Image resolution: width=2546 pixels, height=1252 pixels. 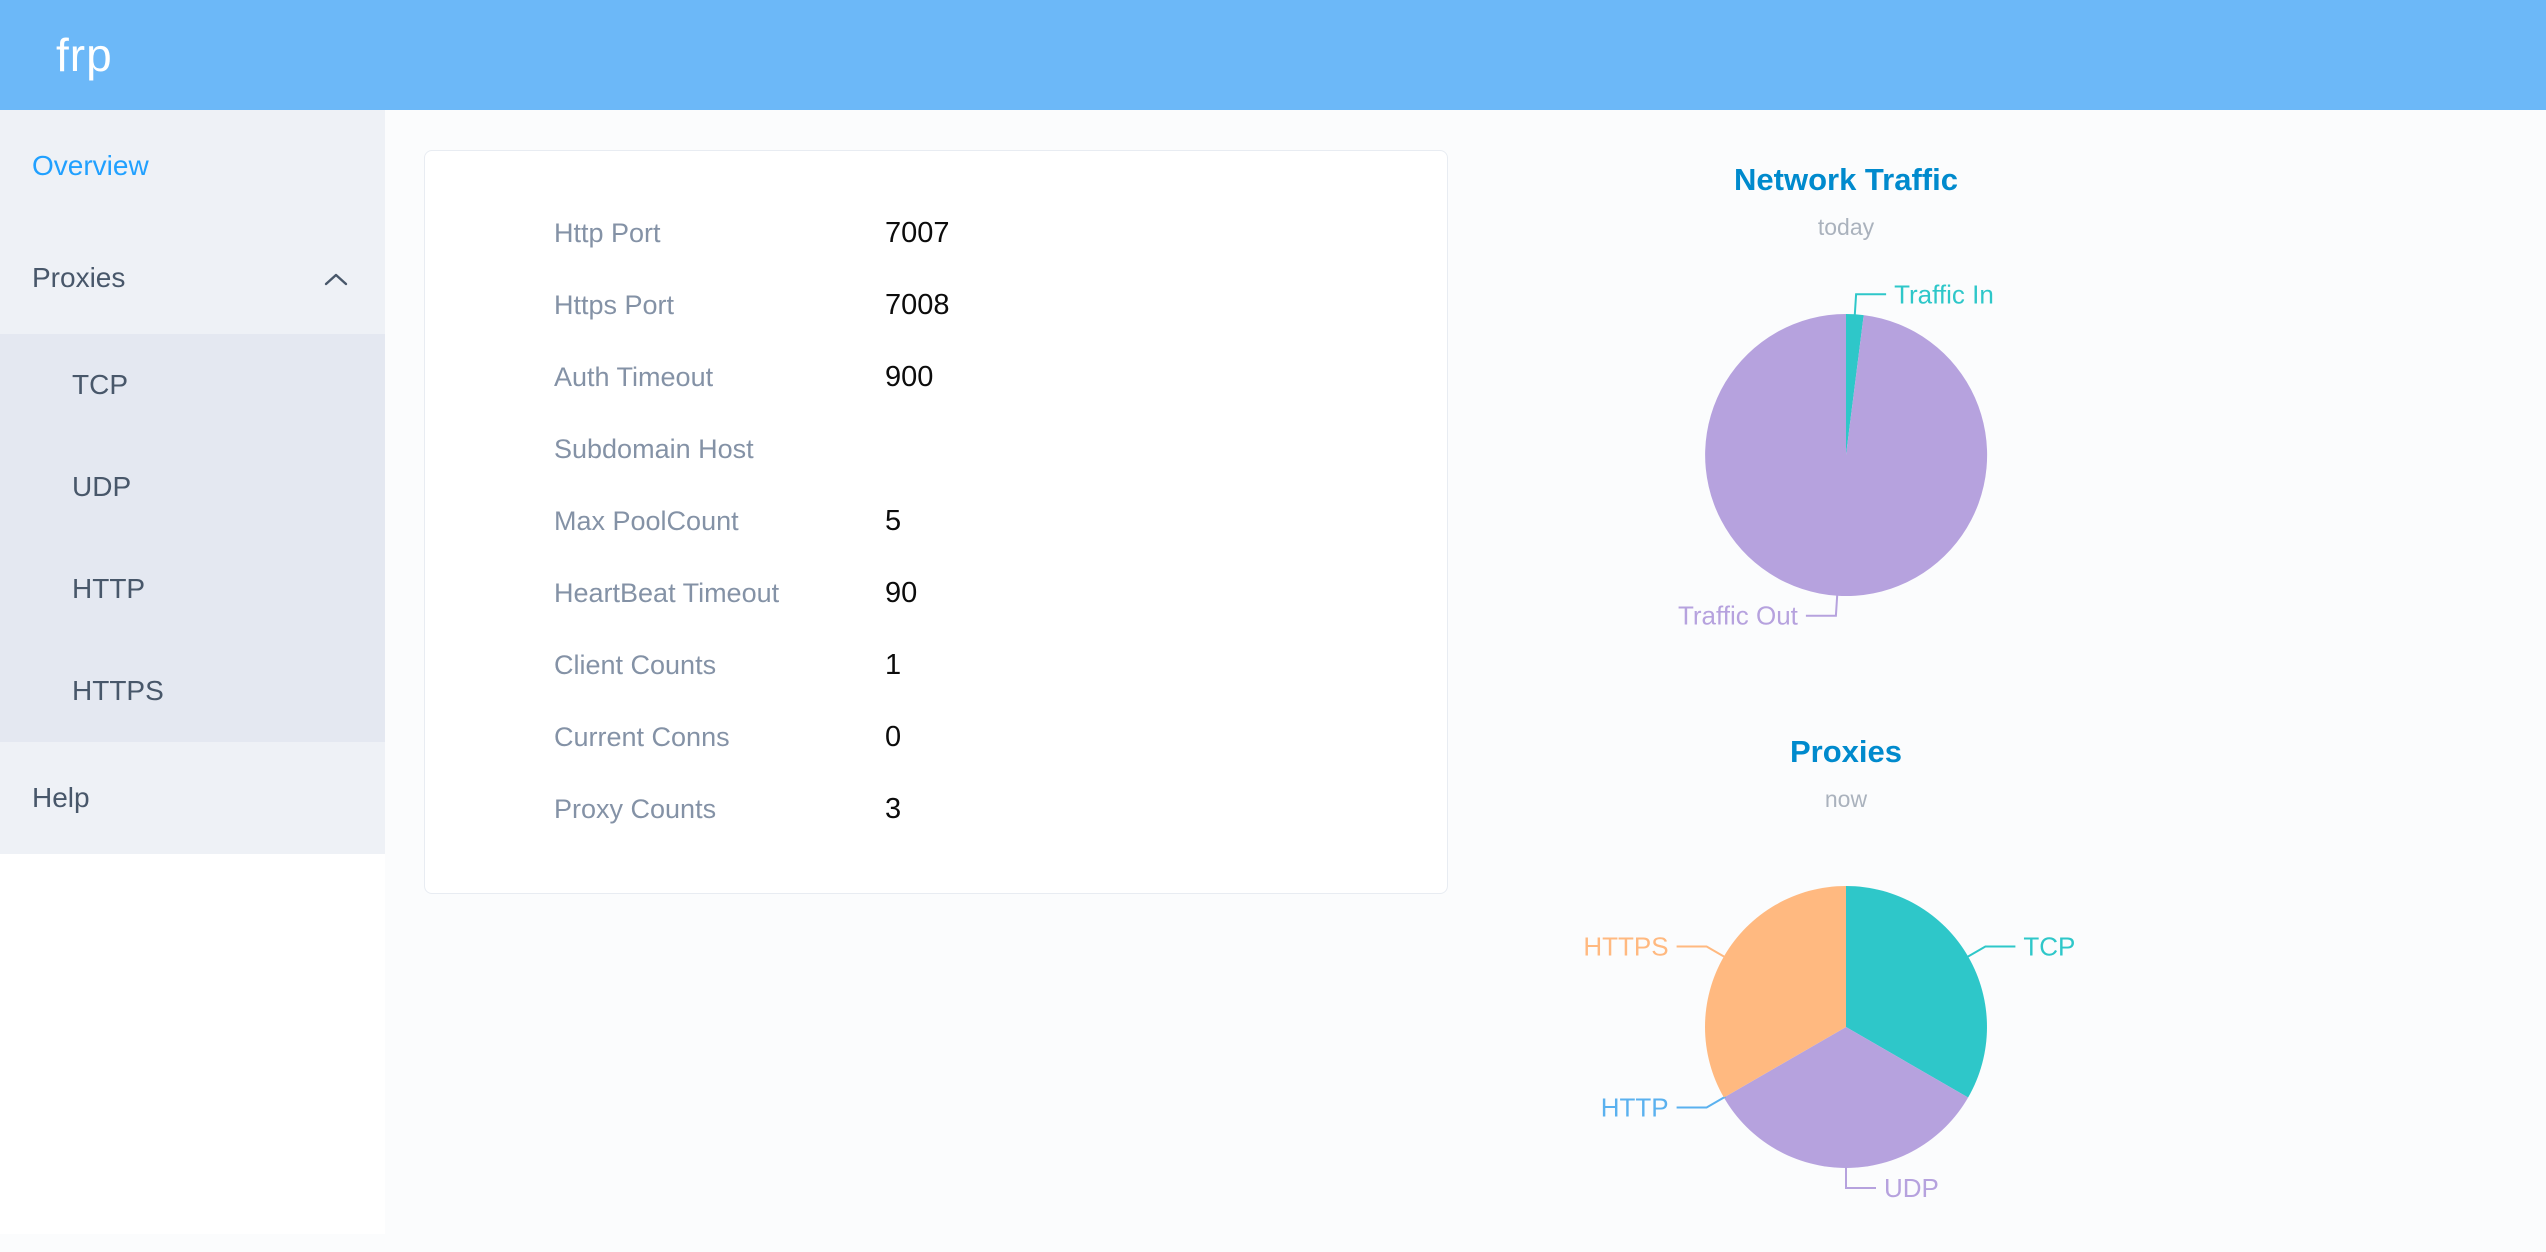 I want to click on sidebar-item-tcp-label: TCP, so click(x=100, y=384).